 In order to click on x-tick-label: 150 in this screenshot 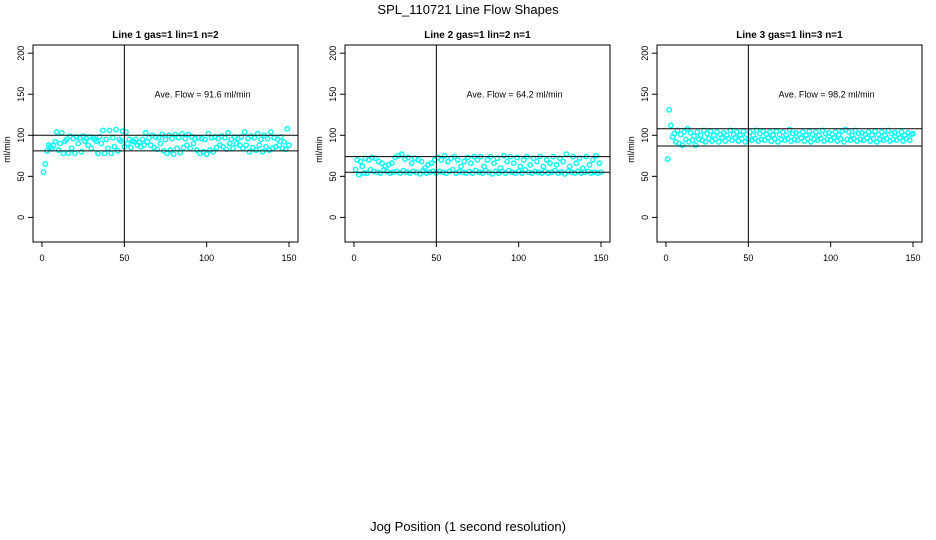, I will do `click(600, 258)`.